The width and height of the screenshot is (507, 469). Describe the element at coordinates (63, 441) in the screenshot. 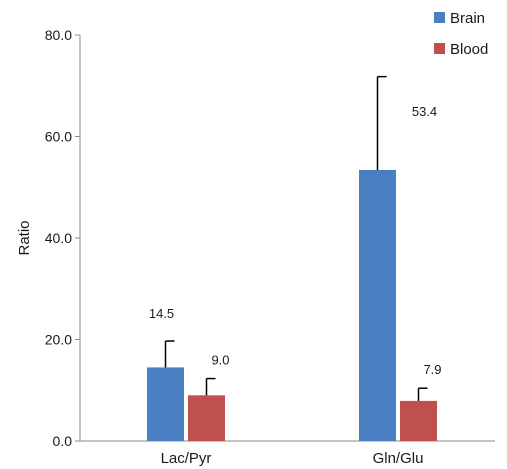

I see `y-tick-label: 0.0` at that location.